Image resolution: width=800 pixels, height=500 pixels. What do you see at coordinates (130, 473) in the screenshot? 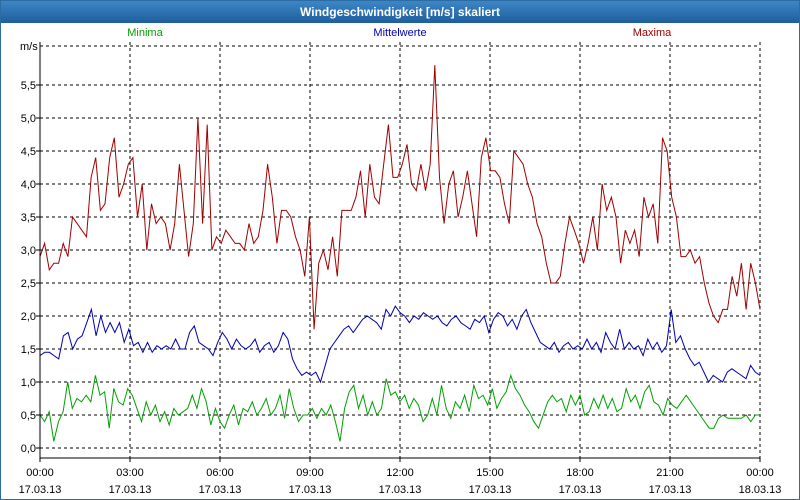
I see `x-tick-time-label: 03:00` at bounding box center [130, 473].